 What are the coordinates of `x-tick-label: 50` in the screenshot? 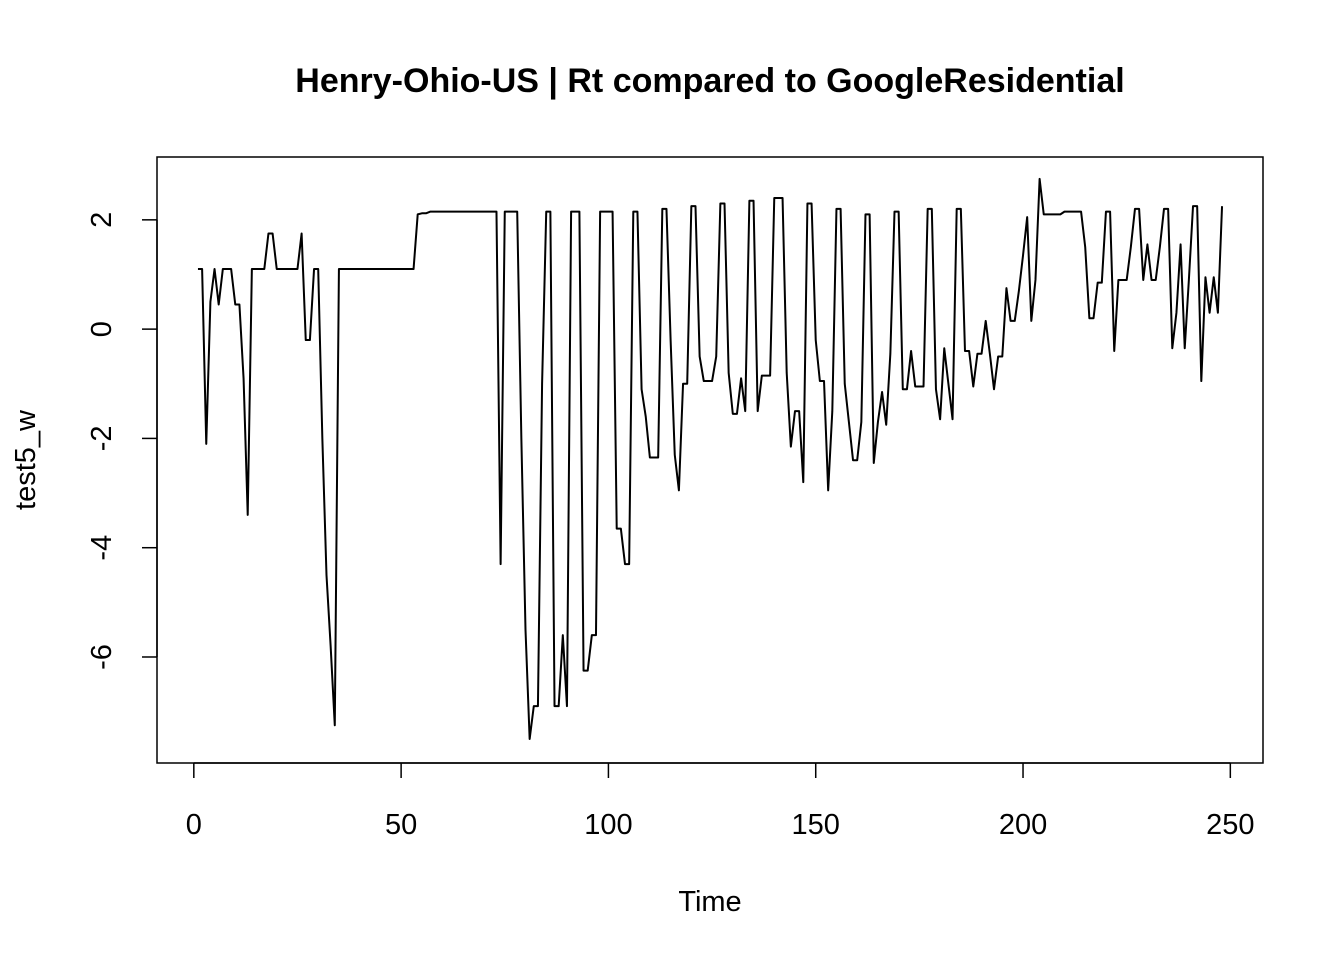 It's located at (401, 825).